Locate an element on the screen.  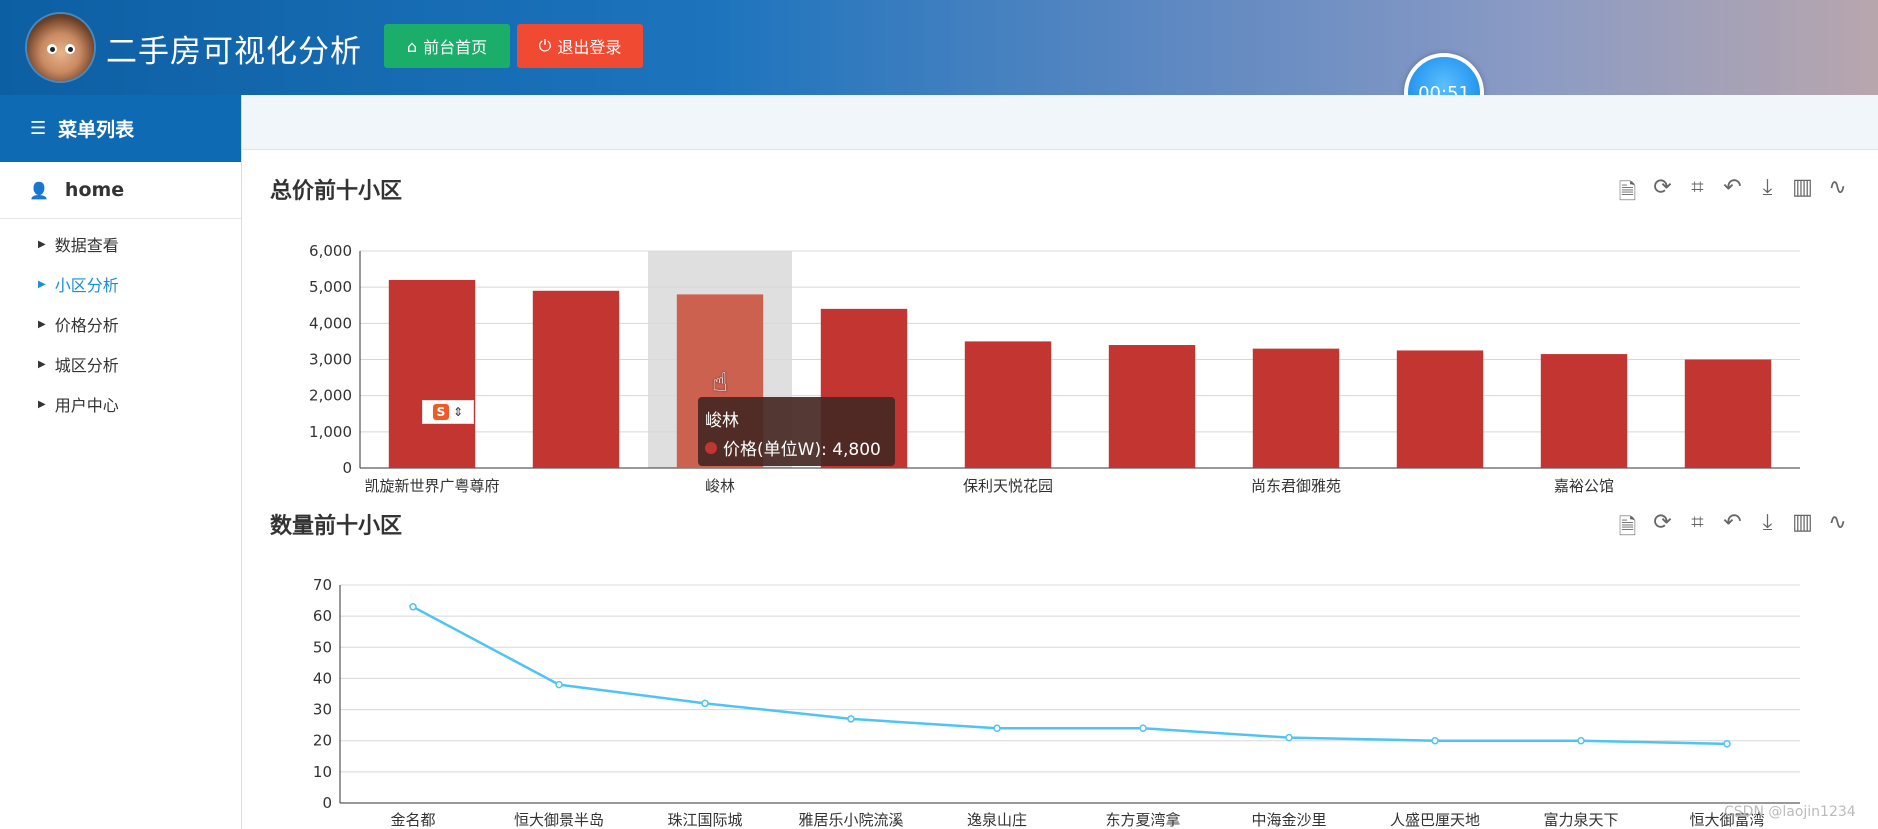
y-tick-label: 60 is located at coordinates (322, 616).